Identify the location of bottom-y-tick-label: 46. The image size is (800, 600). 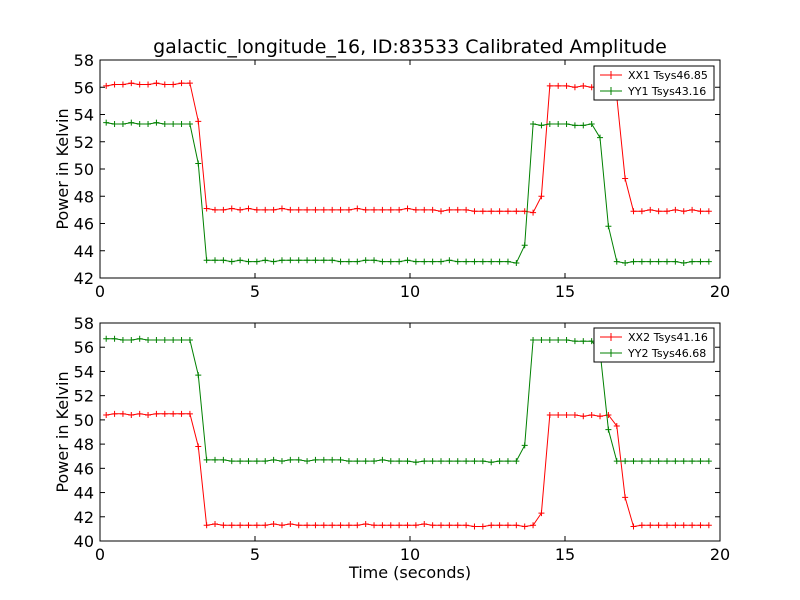
(84, 468).